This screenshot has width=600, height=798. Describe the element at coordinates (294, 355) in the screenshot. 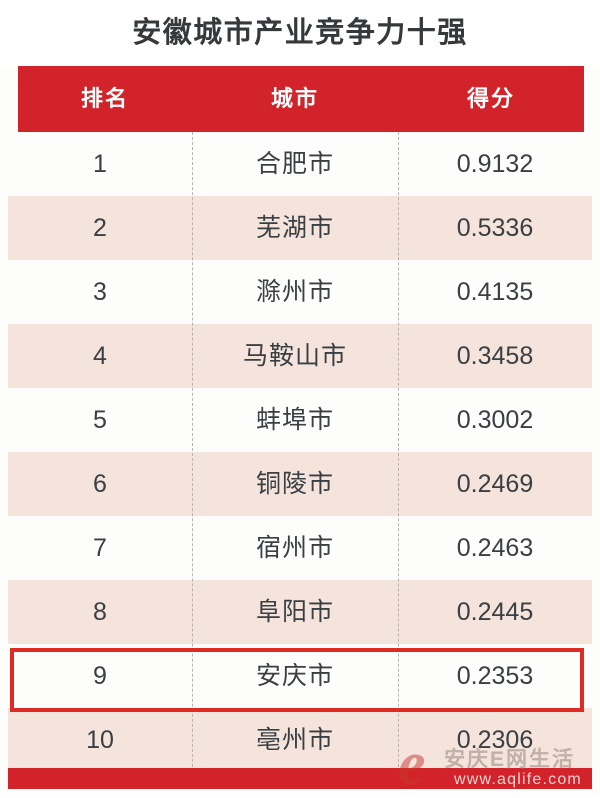

I see `cell-city: 马鞍山市` at that location.